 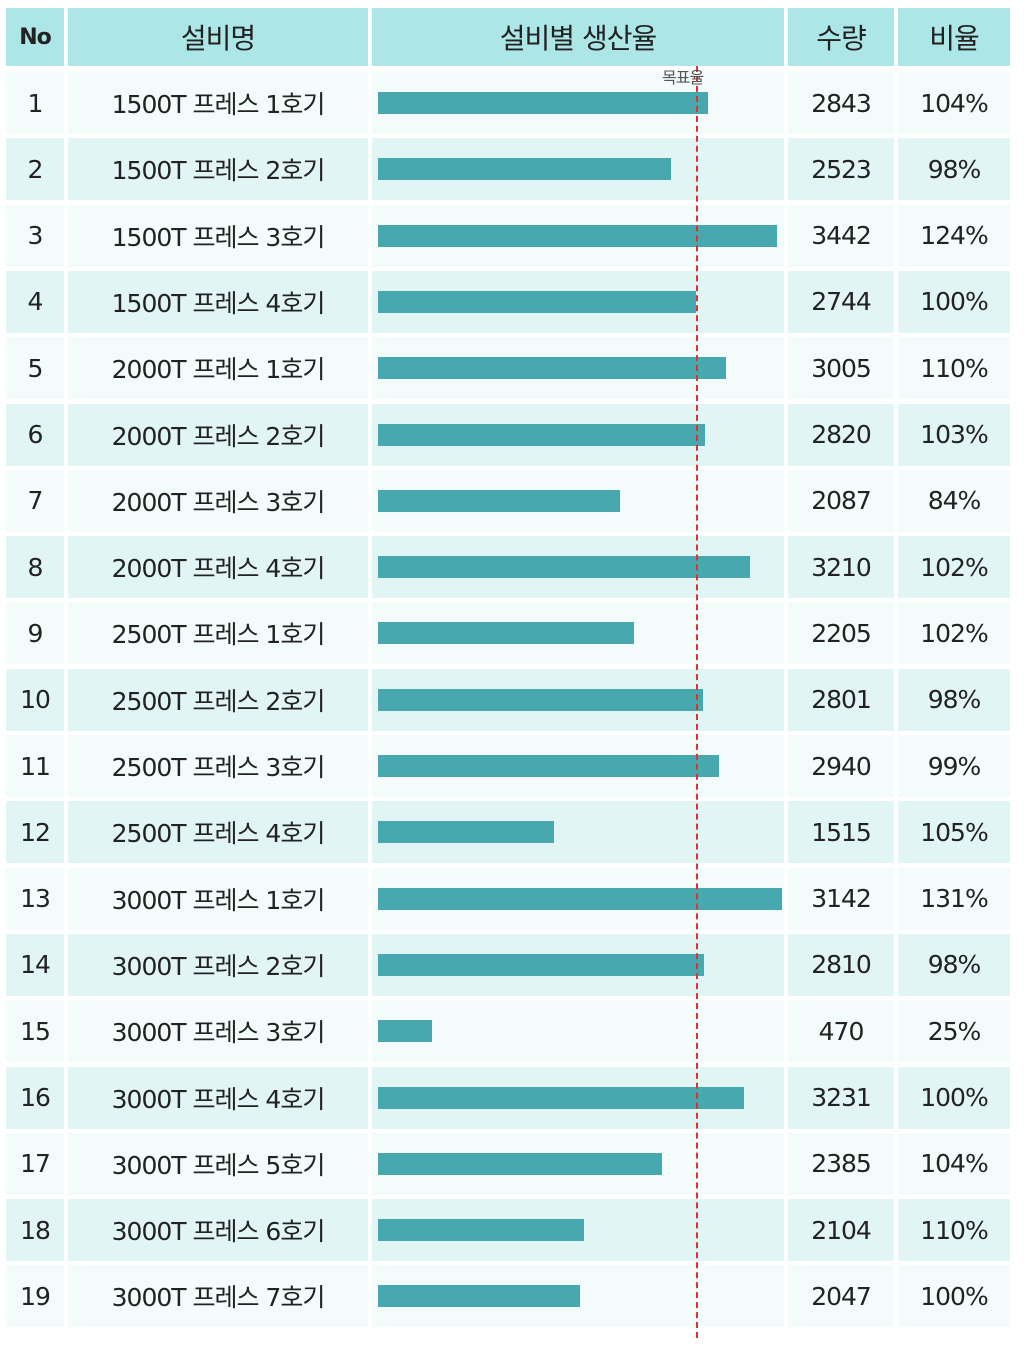 What do you see at coordinates (35, 500) in the screenshot?
I see `cell-no: 7` at bounding box center [35, 500].